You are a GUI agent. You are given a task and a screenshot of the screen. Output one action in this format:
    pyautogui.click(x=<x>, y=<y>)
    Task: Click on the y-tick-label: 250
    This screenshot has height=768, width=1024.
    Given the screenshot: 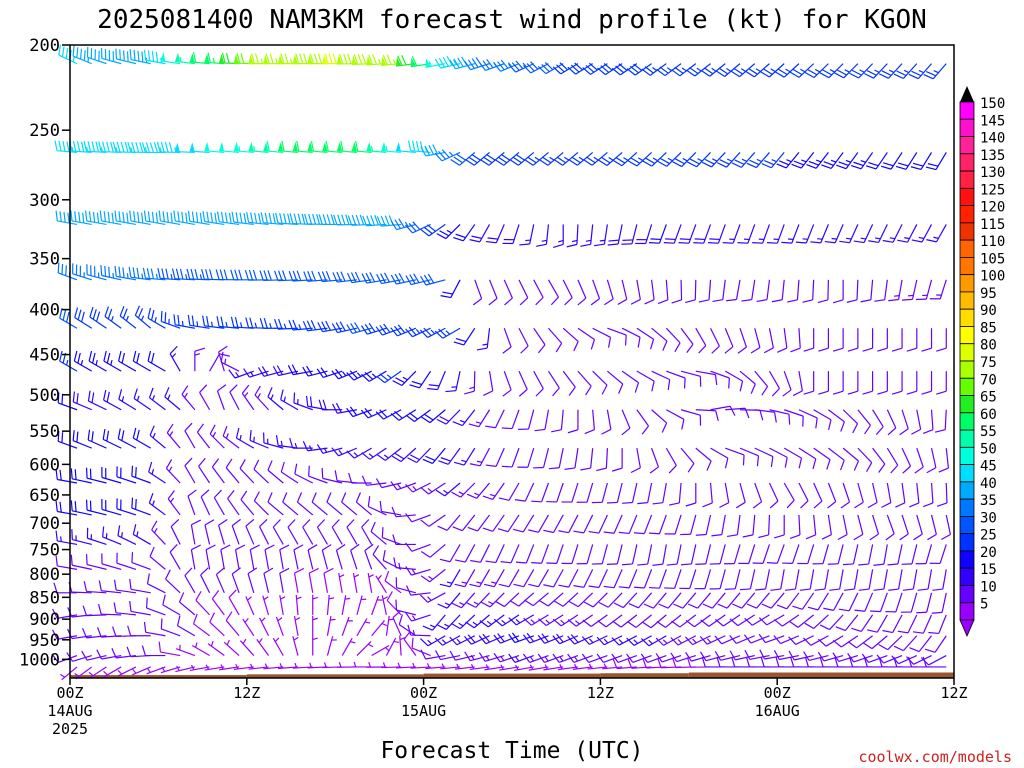 What is the action you would take?
    pyautogui.click(x=44, y=131)
    